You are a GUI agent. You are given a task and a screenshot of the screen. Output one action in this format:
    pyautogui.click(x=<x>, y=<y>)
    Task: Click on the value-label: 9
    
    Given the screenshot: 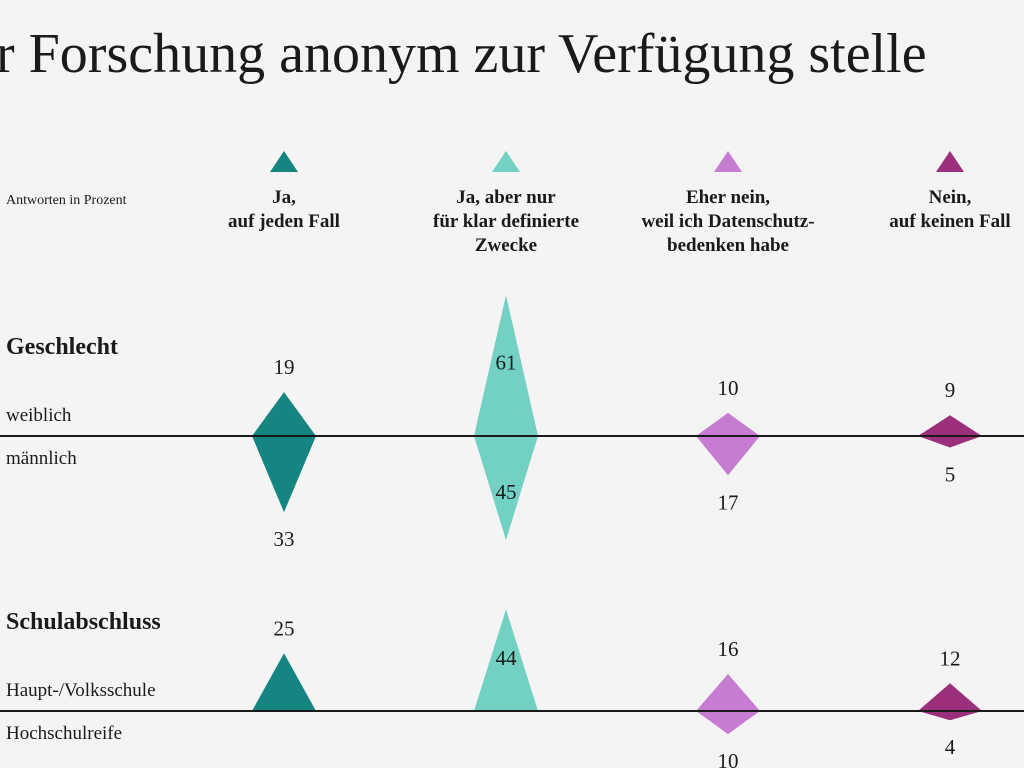 What is the action you would take?
    pyautogui.click(x=950, y=390)
    